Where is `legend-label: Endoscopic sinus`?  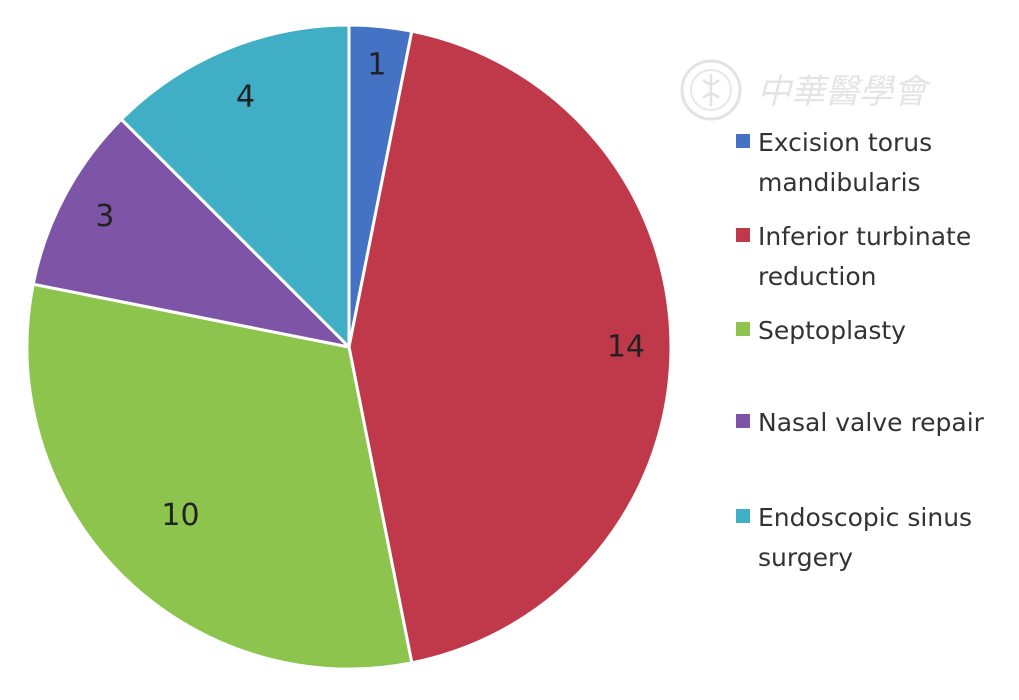 legend-label: Endoscopic sinus is located at coordinates (865, 517).